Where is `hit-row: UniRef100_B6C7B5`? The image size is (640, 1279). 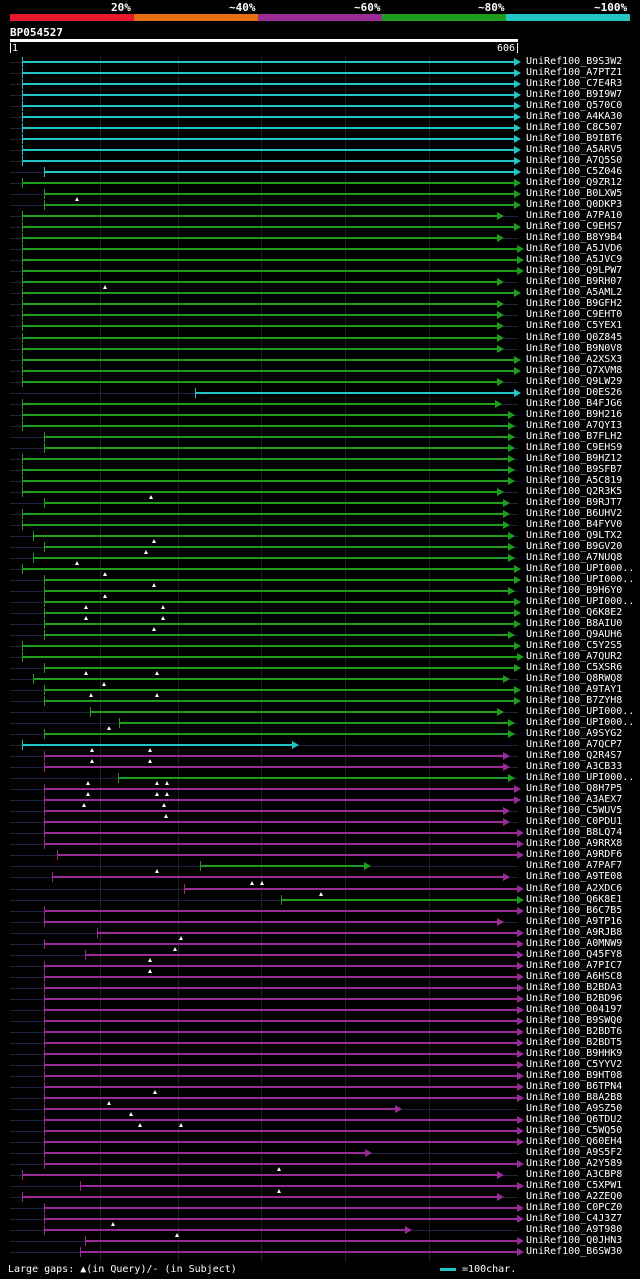
hit-row: UniRef100_B6C7B5 is located at coordinates (320, 911).